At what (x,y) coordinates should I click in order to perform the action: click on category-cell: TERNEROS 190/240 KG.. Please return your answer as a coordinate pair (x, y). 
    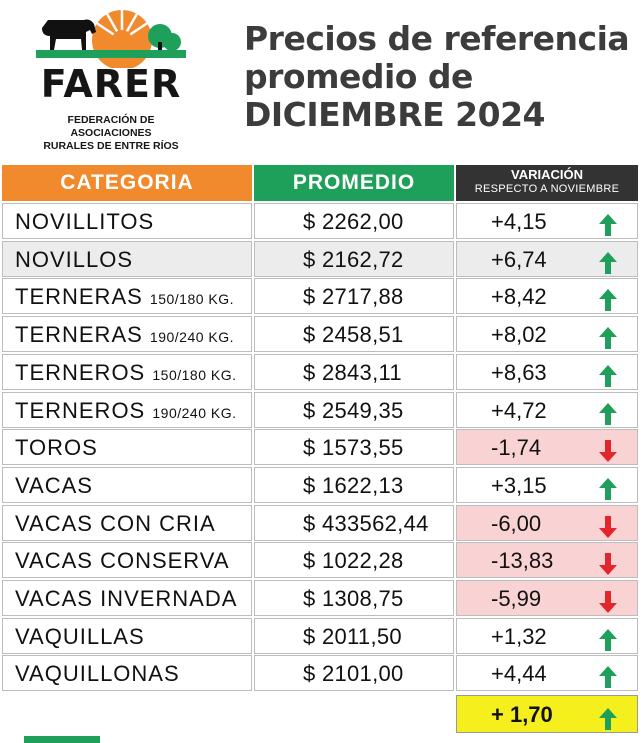
    Looking at the image, I should click on (127, 409).